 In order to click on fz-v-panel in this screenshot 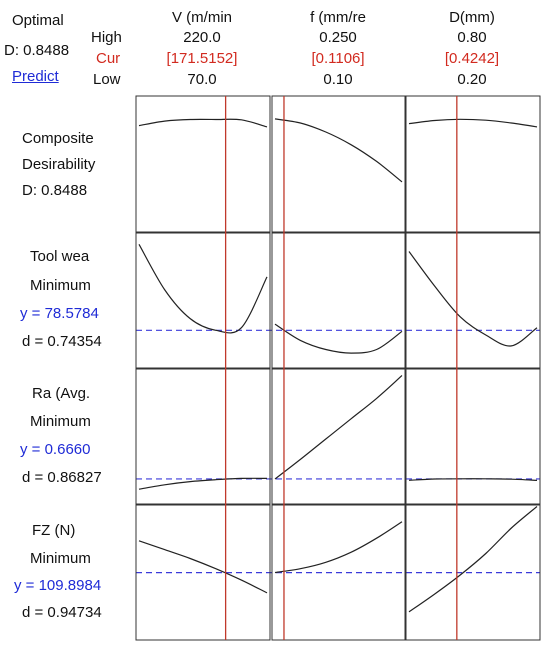, I will do `click(203, 572)`.